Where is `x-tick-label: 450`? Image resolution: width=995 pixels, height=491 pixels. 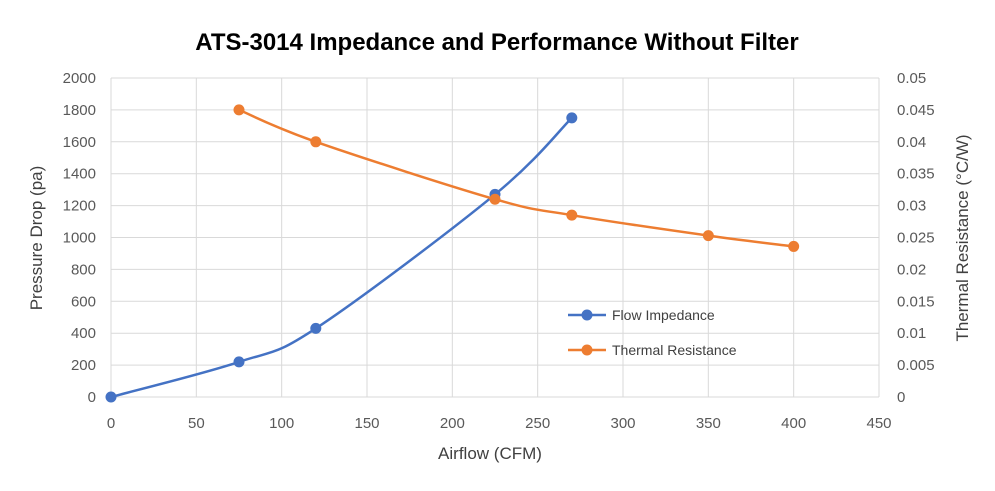 x-tick-label: 450 is located at coordinates (878, 423).